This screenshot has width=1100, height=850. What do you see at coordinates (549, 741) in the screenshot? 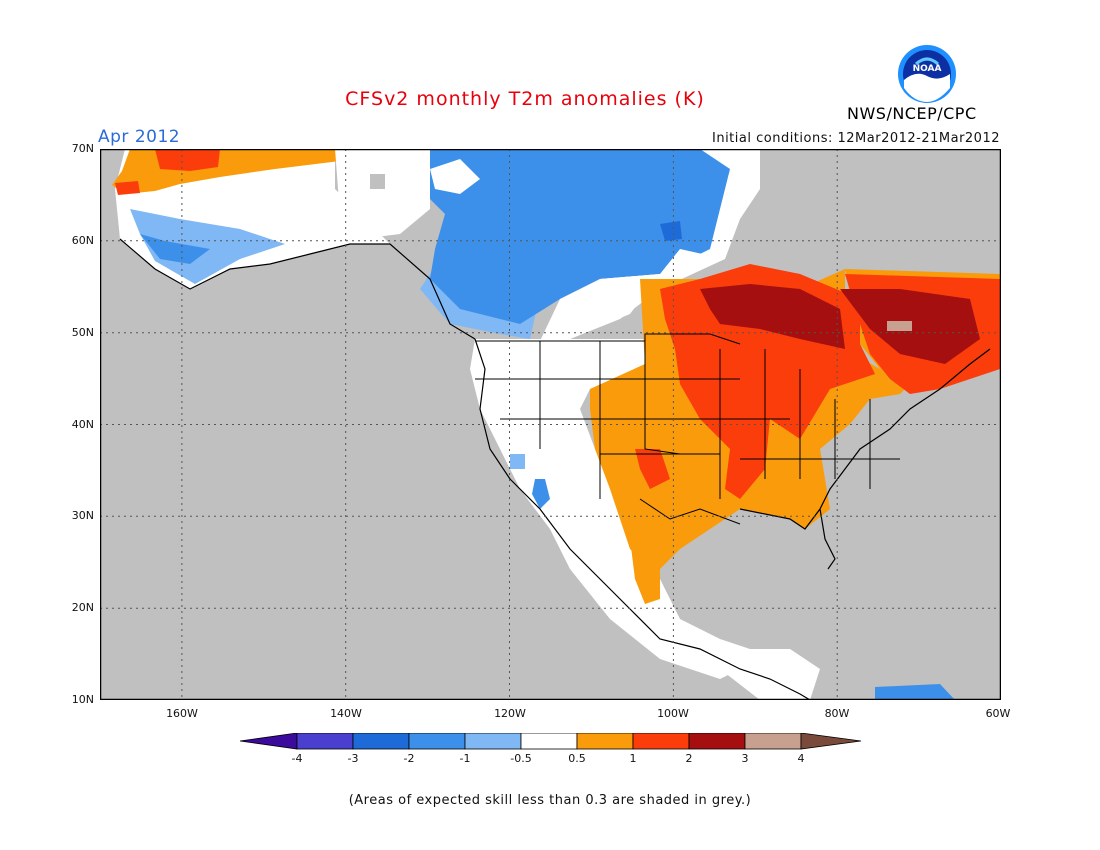
I see `colorbar-cell-neutral` at bounding box center [549, 741].